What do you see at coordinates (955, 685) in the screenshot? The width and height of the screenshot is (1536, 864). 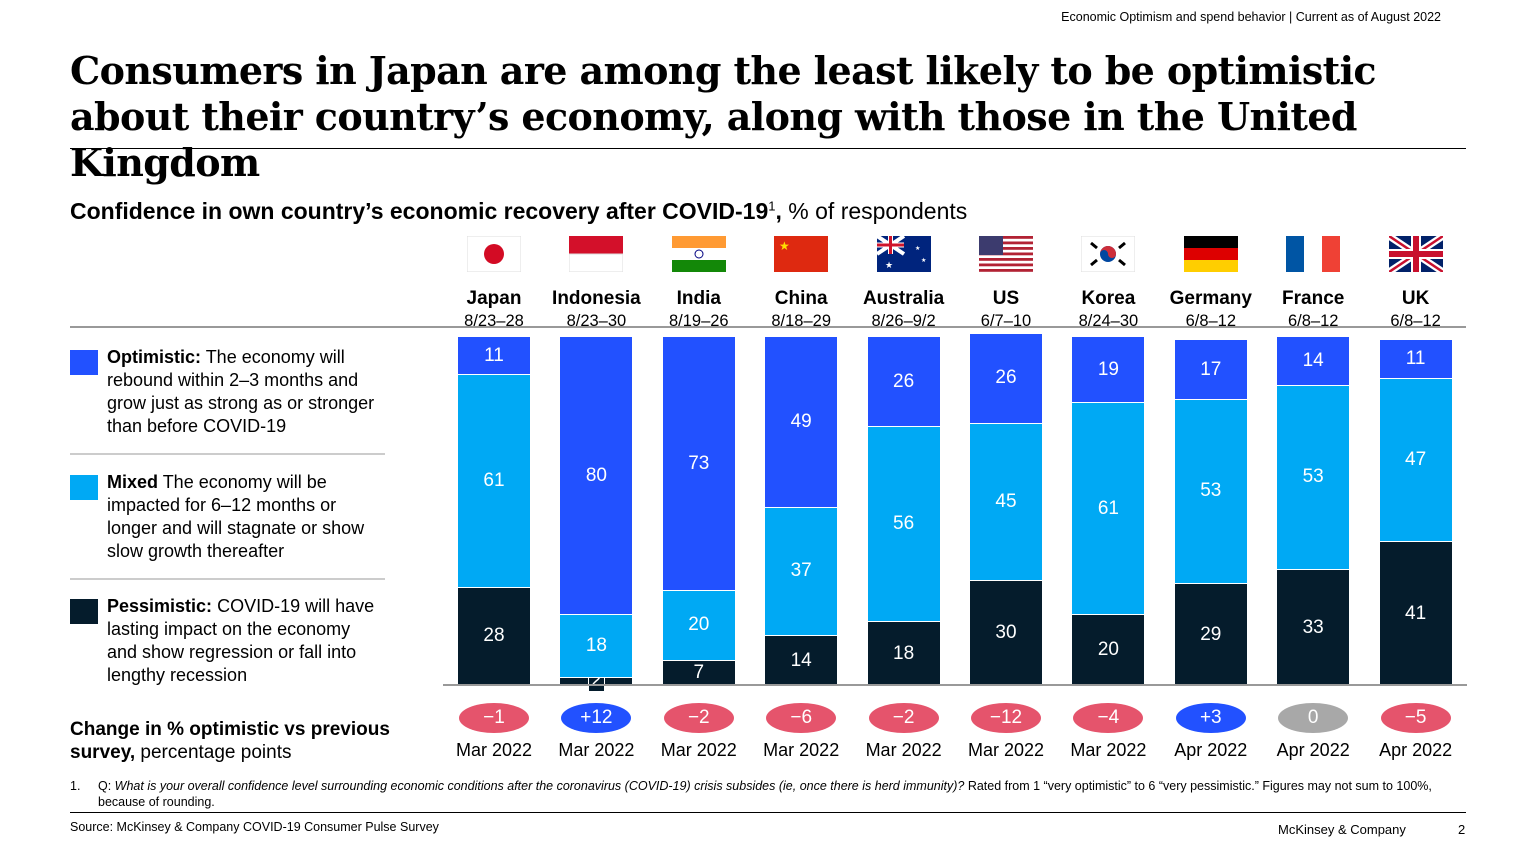 I see `chart-baseline` at bounding box center [955, 685].